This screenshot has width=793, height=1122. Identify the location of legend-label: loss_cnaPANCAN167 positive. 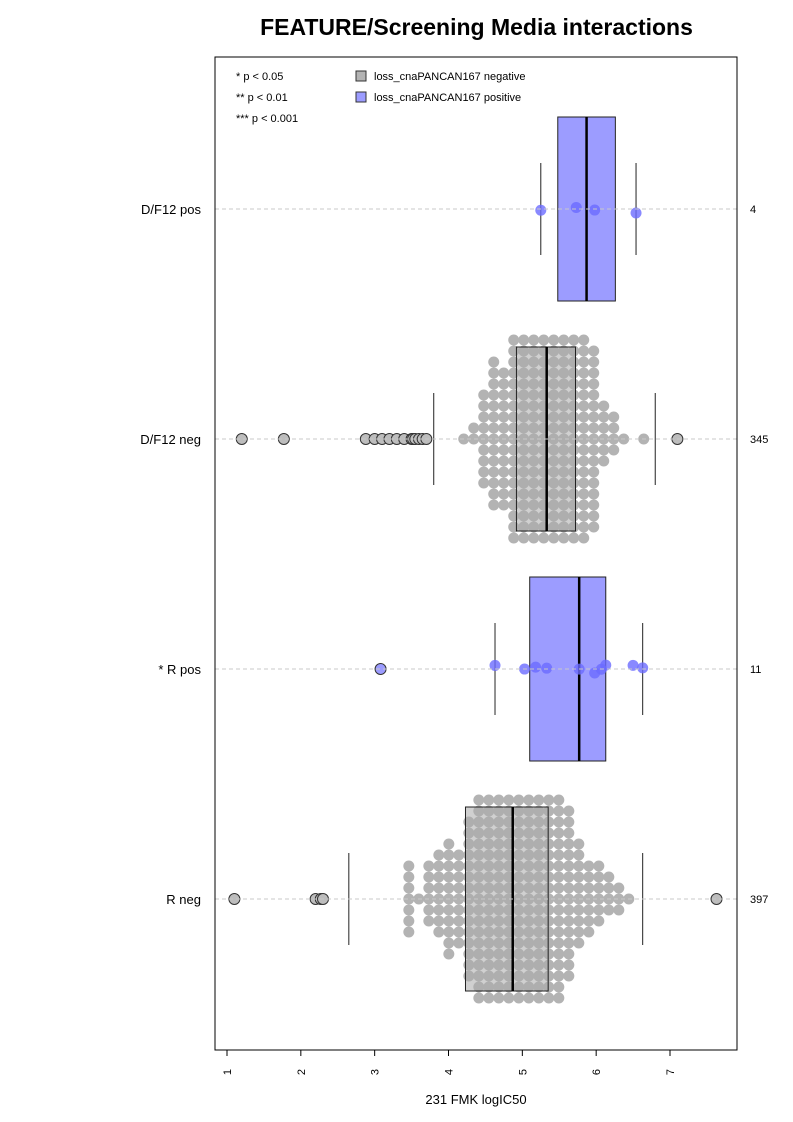
(447, 98).